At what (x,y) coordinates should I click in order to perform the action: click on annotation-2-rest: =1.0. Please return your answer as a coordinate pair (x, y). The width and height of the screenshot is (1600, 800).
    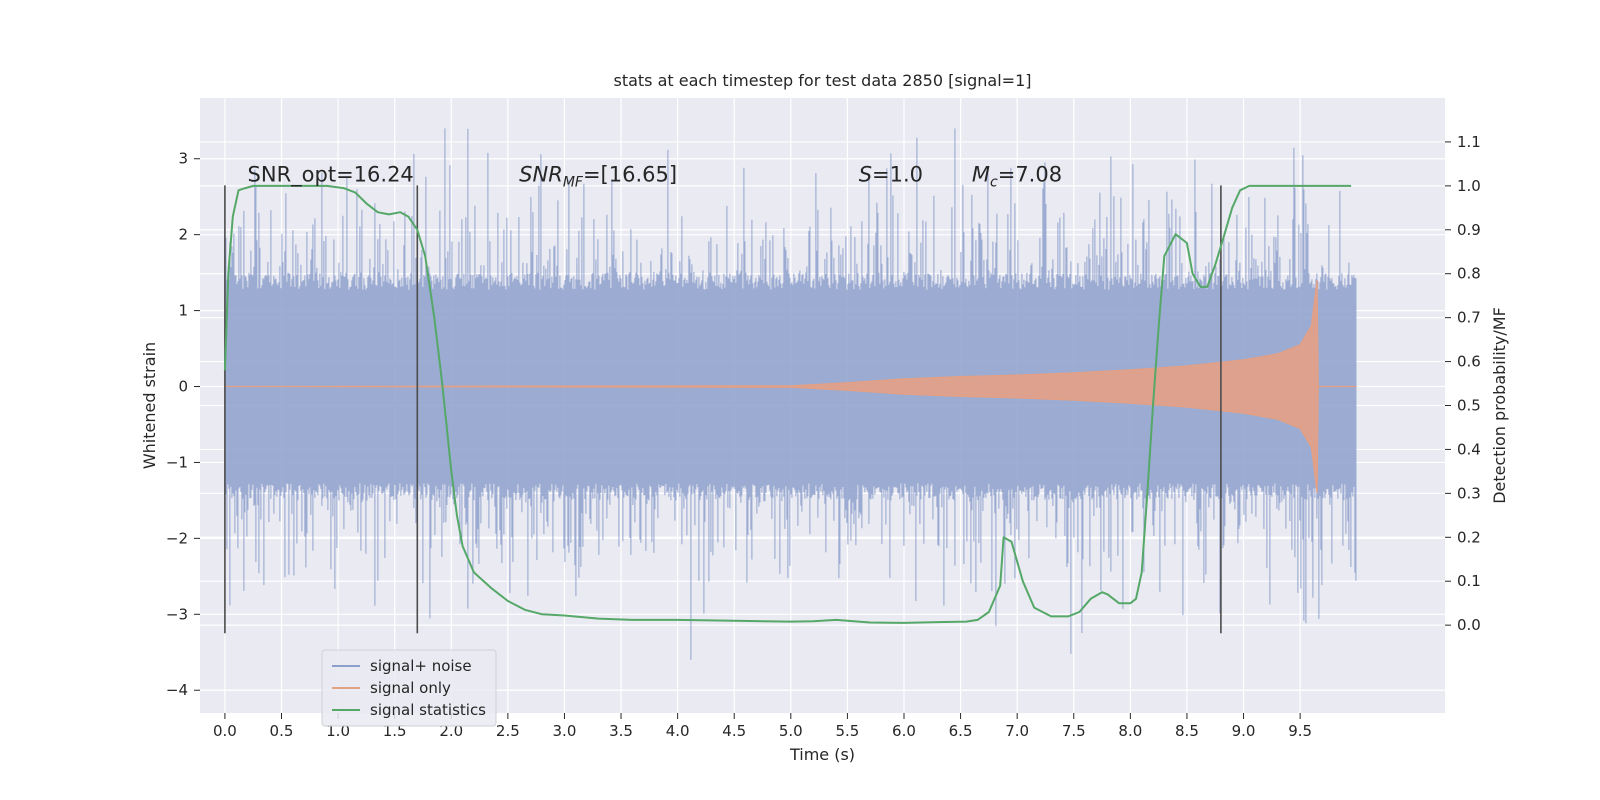
    Looking at the image, I should click on (897, 175).